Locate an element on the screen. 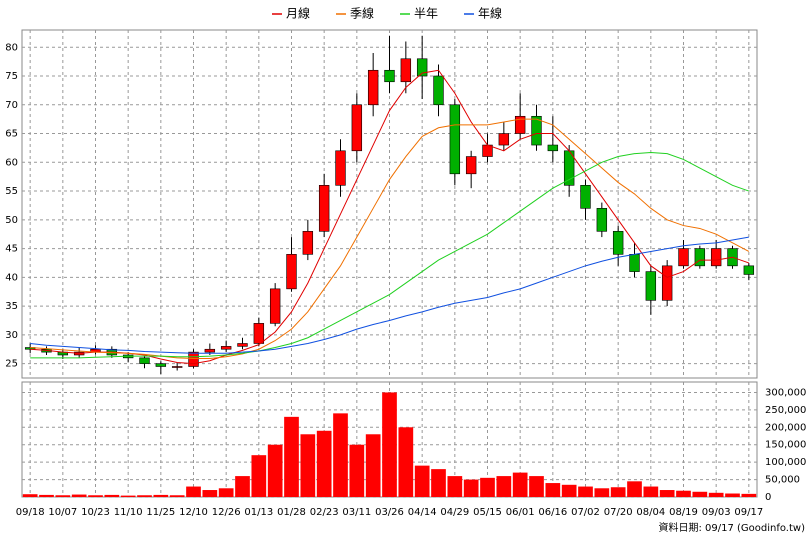  y2-tick-label: 250,000 is located at coordinates (785, 410).